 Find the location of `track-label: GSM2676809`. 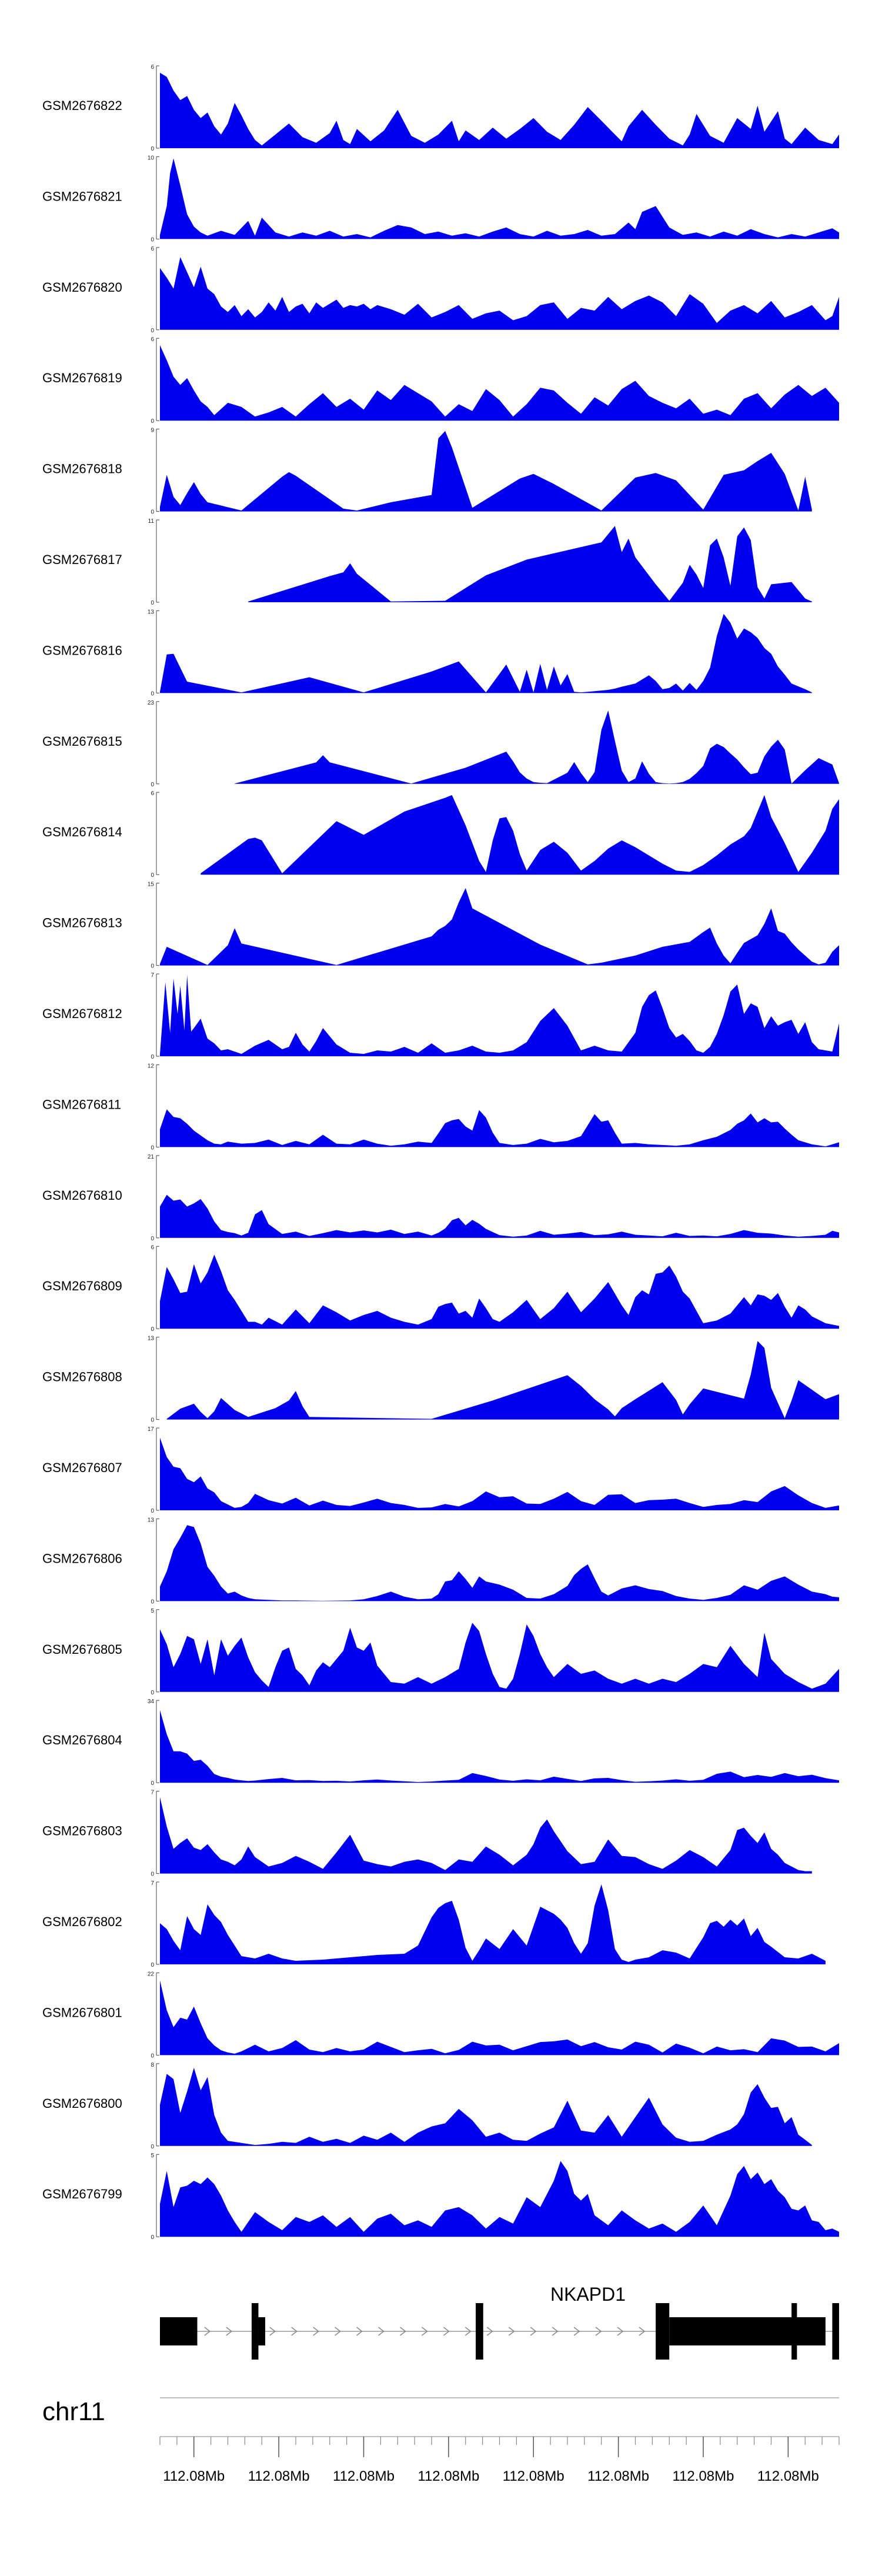

track-label: GSM2676809 is located at coordinates (82, 1286).